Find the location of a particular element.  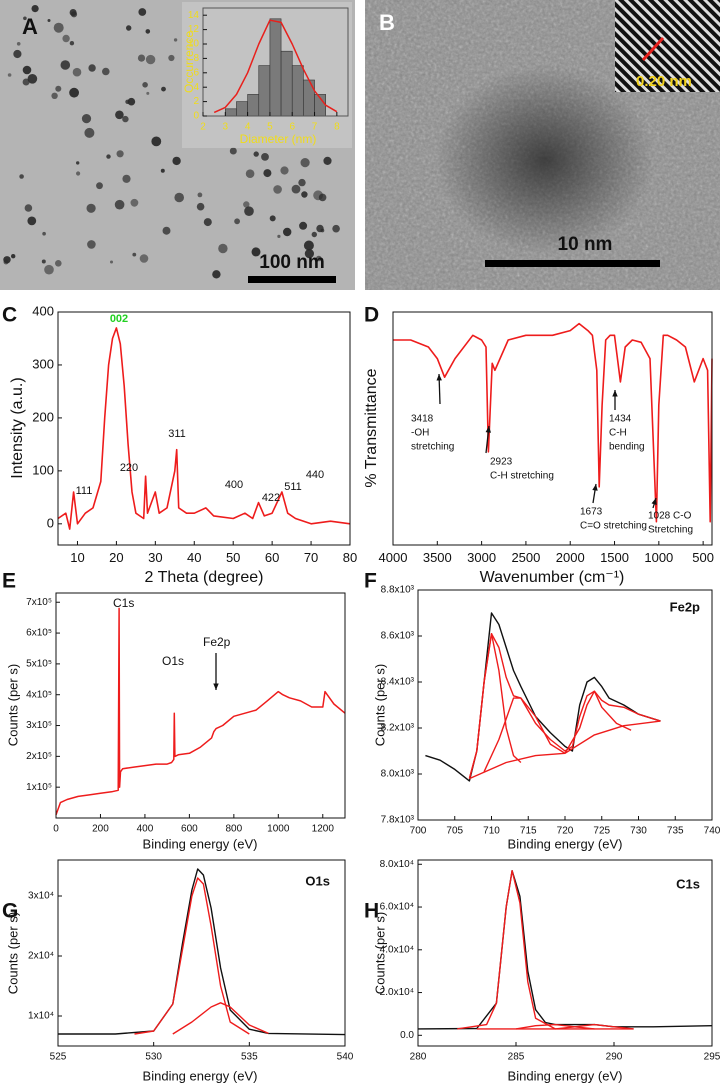

y-tick-label: 5x10⁵ is located at coordinates (39, 664).